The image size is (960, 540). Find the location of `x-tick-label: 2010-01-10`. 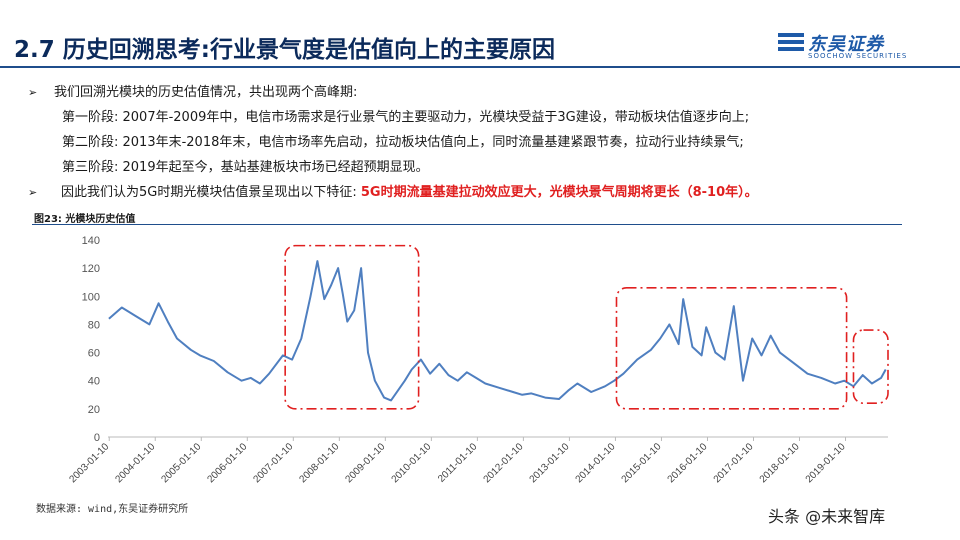

x-tick-label: 2010-01-10 is located at coordinates (412, 463).